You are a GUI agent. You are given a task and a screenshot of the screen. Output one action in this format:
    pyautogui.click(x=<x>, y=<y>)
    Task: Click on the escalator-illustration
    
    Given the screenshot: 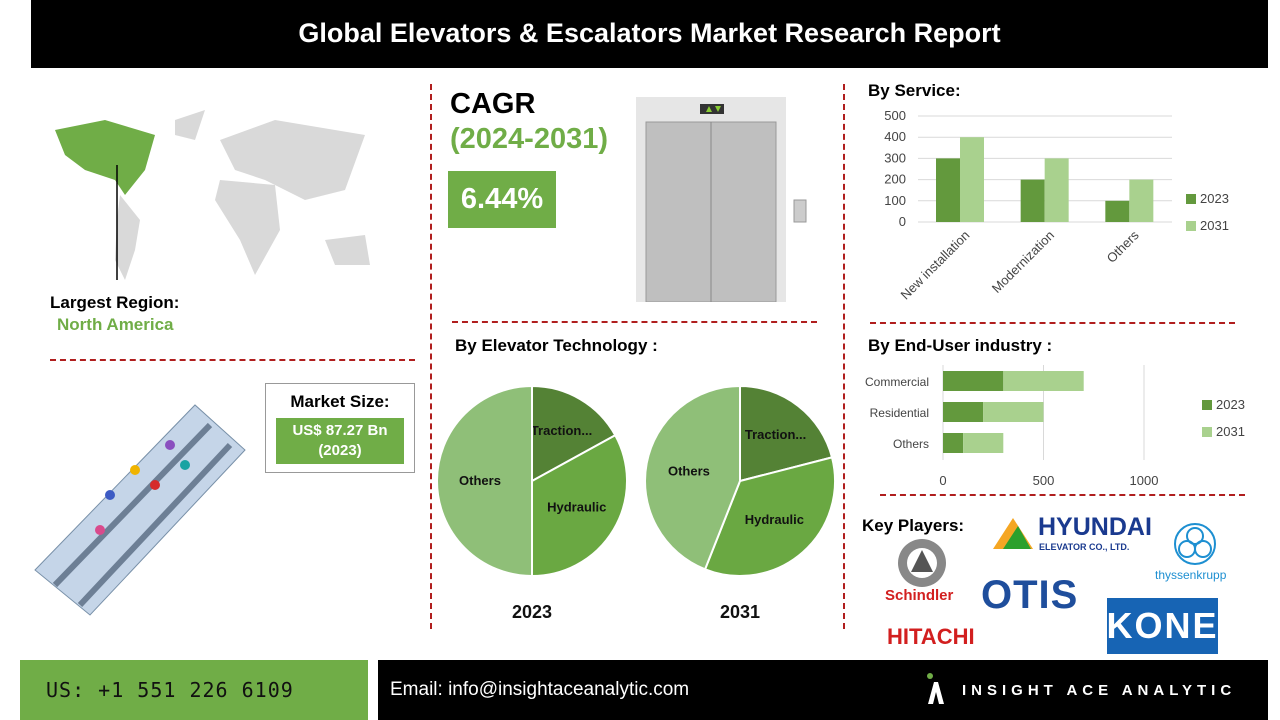 What is the action you would take?
    pyautogui.click(x=140, y=510)
    